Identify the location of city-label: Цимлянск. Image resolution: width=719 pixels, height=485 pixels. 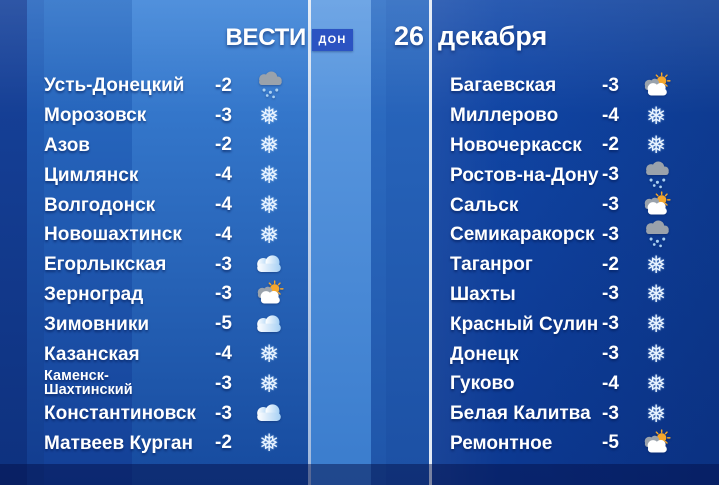
(91, 175).